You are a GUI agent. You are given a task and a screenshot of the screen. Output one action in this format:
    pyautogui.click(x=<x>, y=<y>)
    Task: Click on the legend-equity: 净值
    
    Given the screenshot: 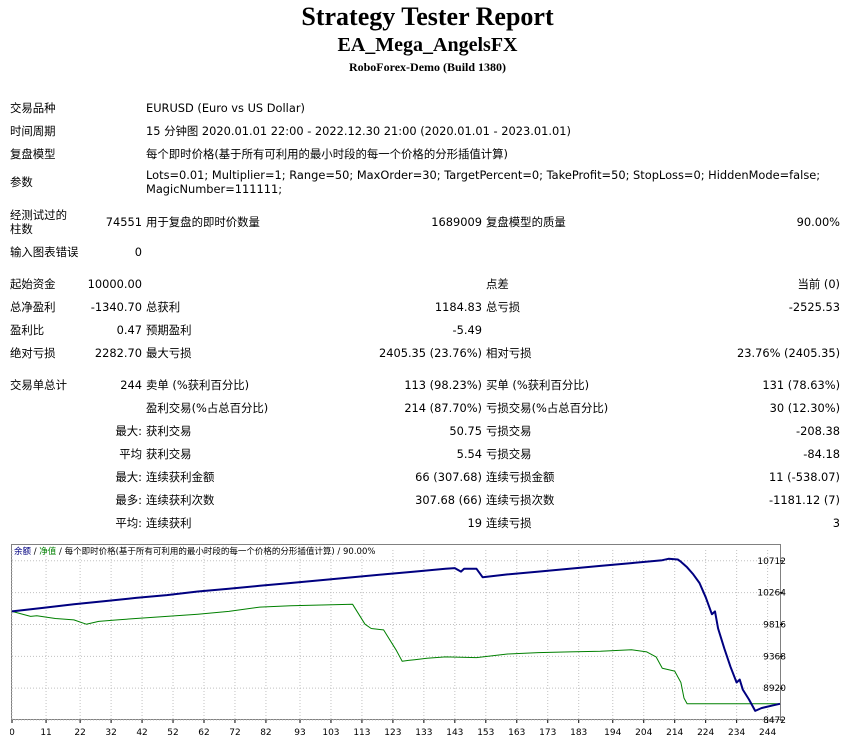 What is the action you would take?
    pyautogui.click(x=48, y=551)
    